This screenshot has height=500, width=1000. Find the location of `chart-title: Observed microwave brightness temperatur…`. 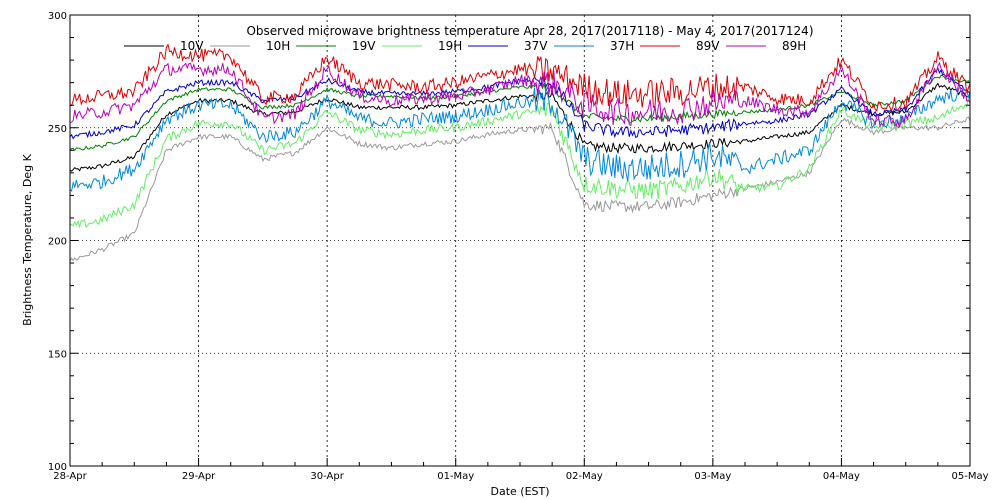

chart-title: Observed microwave brightness temperatur… is located at coordinates (529, 31).